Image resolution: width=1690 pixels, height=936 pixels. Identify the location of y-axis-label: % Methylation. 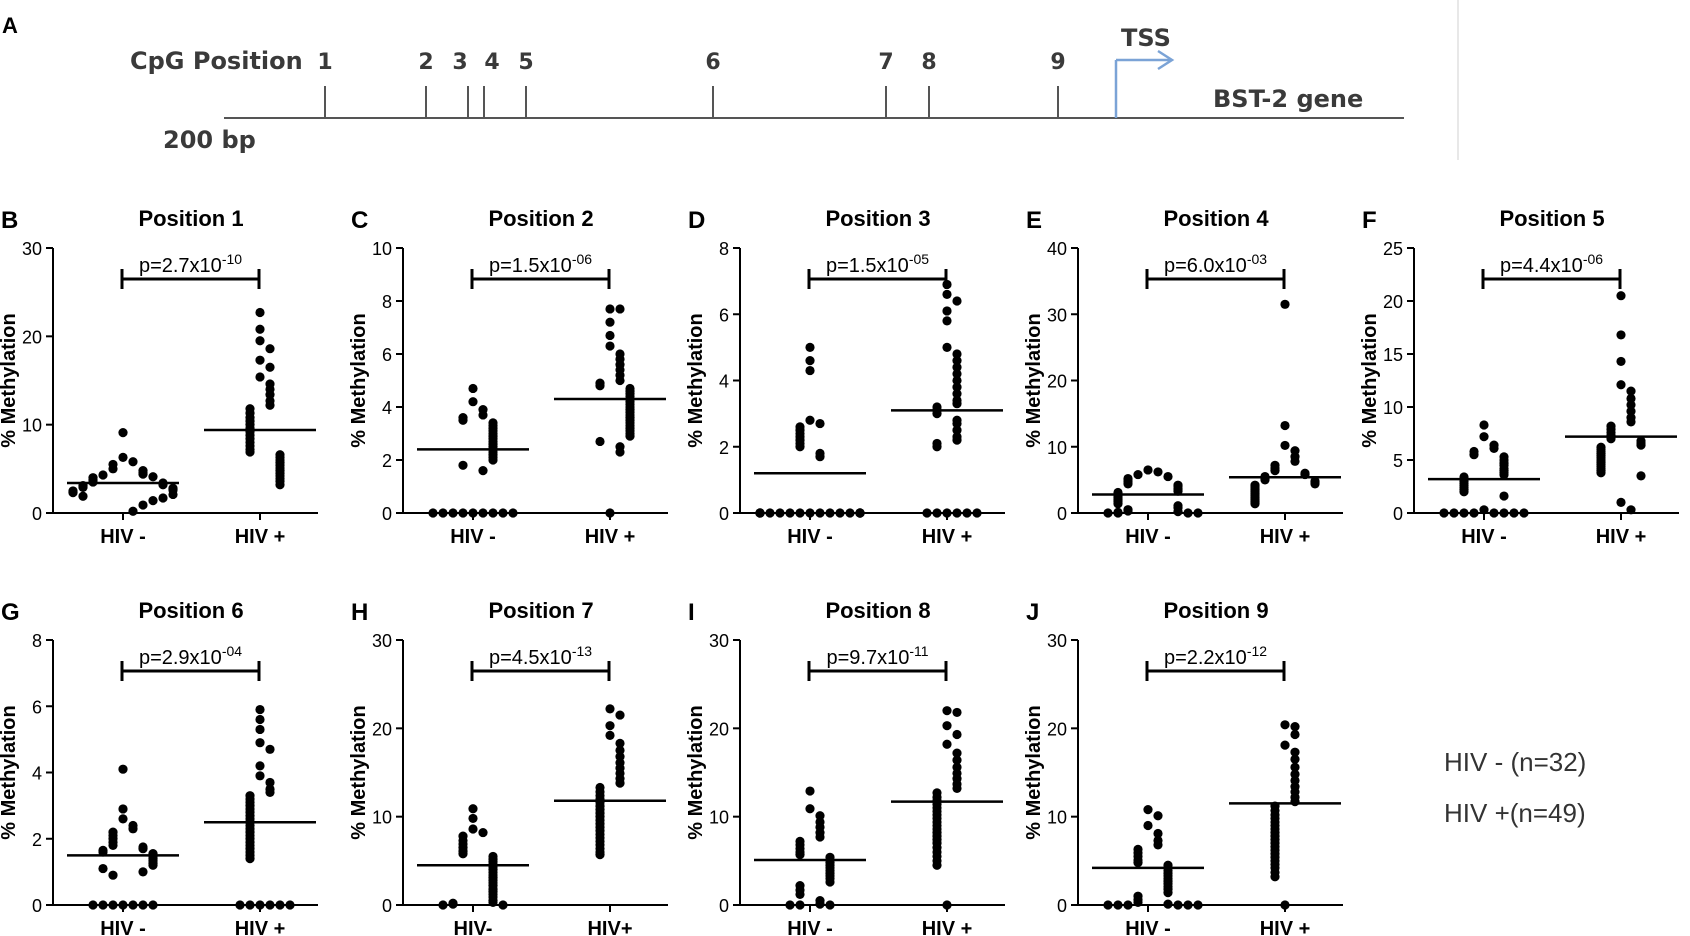
(1034, 380).